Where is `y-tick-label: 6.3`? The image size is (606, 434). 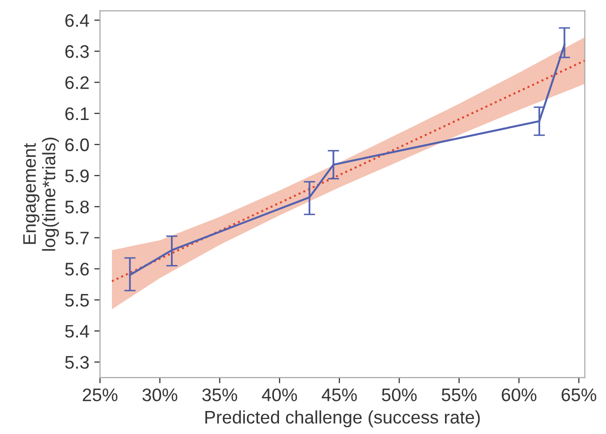
y-tick-label: 6.3 is located at coordinates (77, 51).